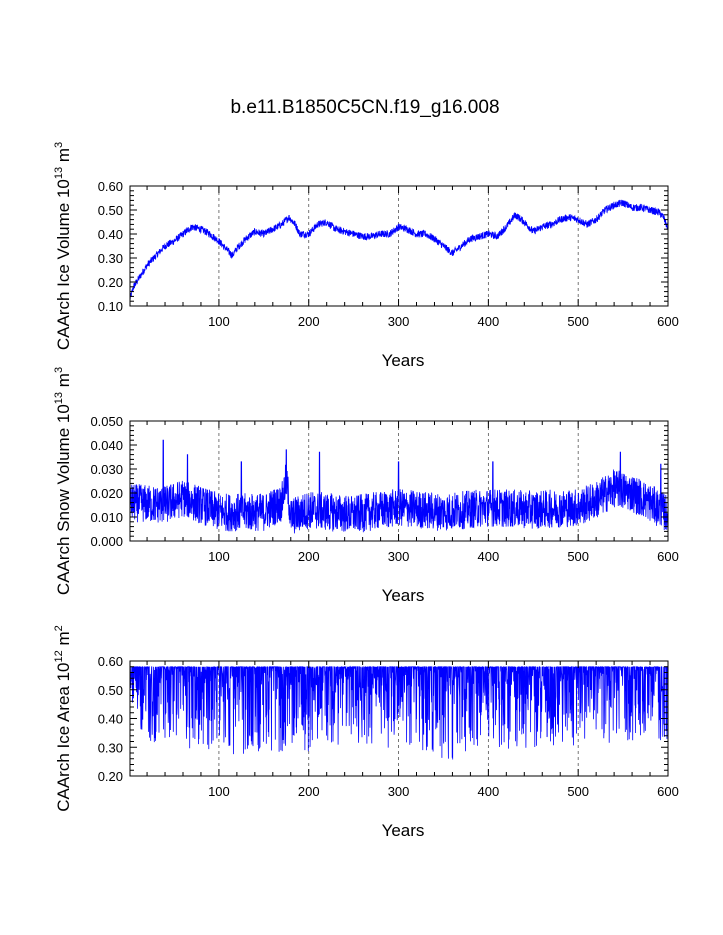 The image size is (723, 935). What do you see at coordinates (106, 421) in the screenshot?
I see `y-tick-label: 0.050` at bounding box center [106, 421].